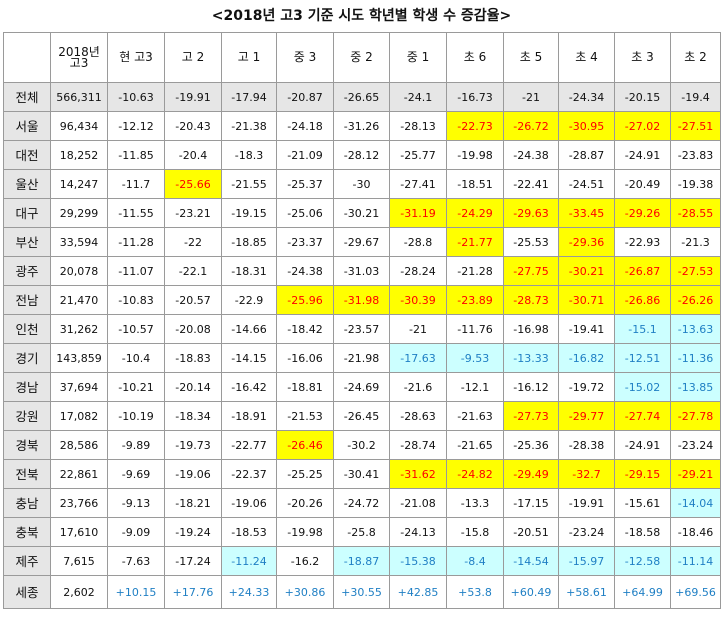  What do you see at coordinates (418, 474) in the screenshot?
I see `value-cell: -31.62` at bounding box center [418, 474].